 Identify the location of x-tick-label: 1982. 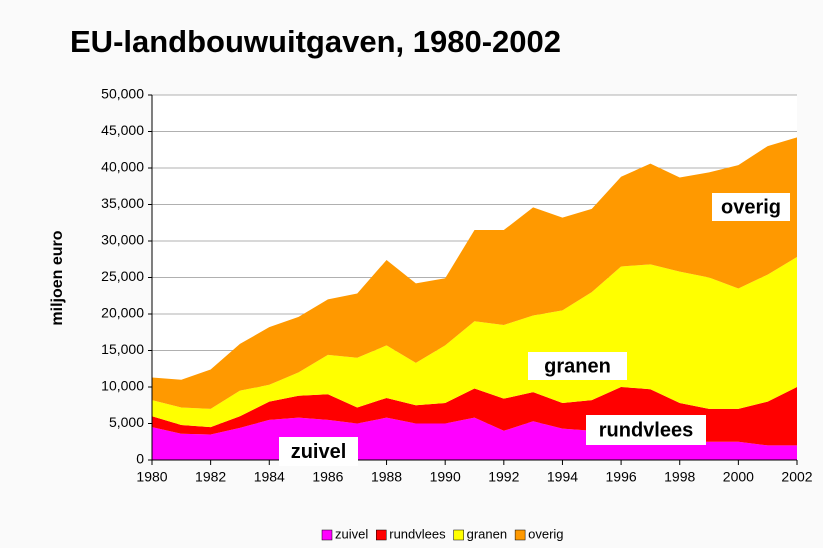
(210, 477).